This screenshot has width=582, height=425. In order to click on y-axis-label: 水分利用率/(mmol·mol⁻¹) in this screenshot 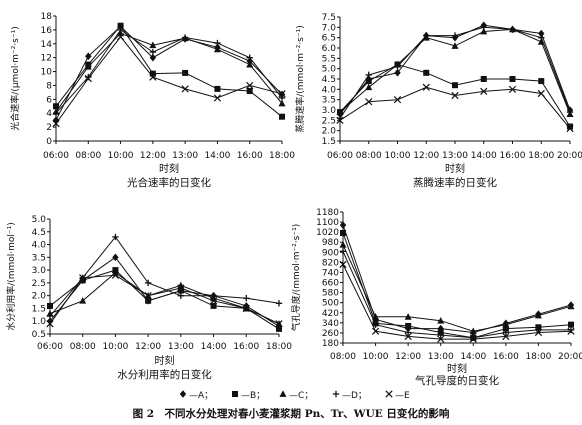, I will do `click(11, 276)`.